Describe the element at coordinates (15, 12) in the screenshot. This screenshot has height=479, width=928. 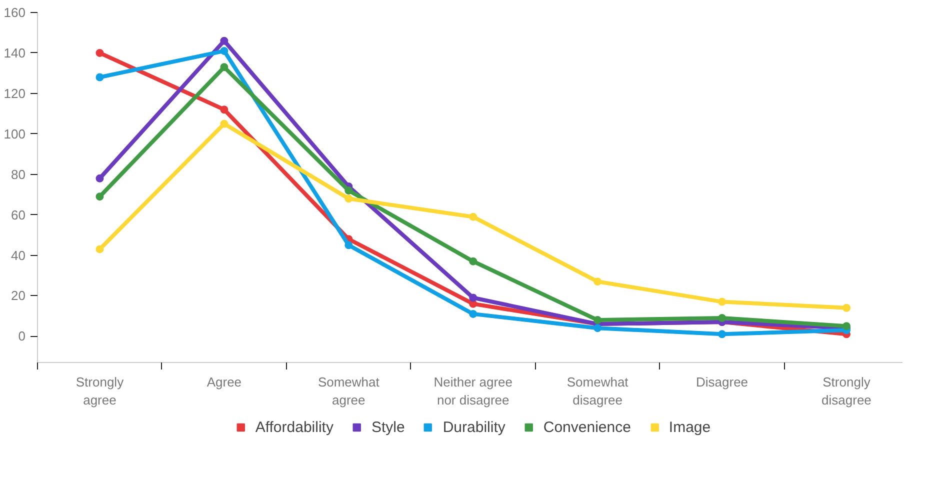
I see `y-tick-label: 160` at that location.